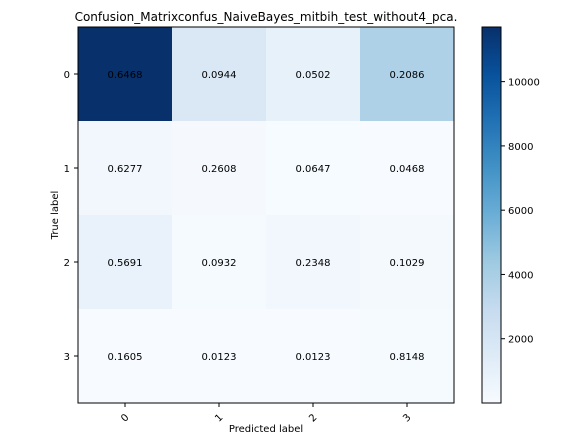 The image size is (576, 432). I want to click on y-axis-ticks: 0 1 2 3, so click(71, 216).